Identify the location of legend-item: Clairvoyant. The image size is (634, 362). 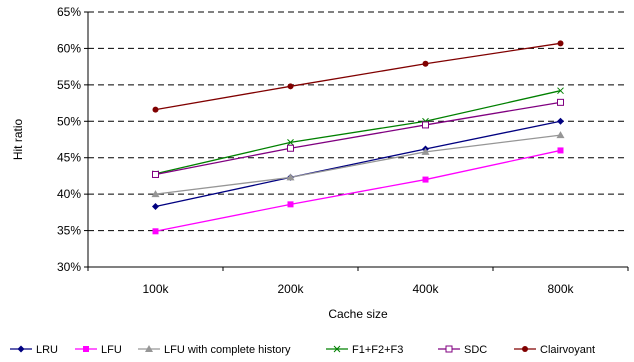
(554, 350).